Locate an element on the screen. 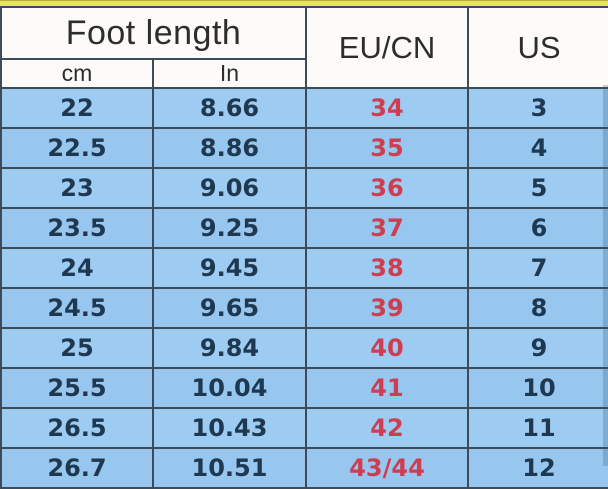  cell-us: 3 is located at coordinates (537, 108).